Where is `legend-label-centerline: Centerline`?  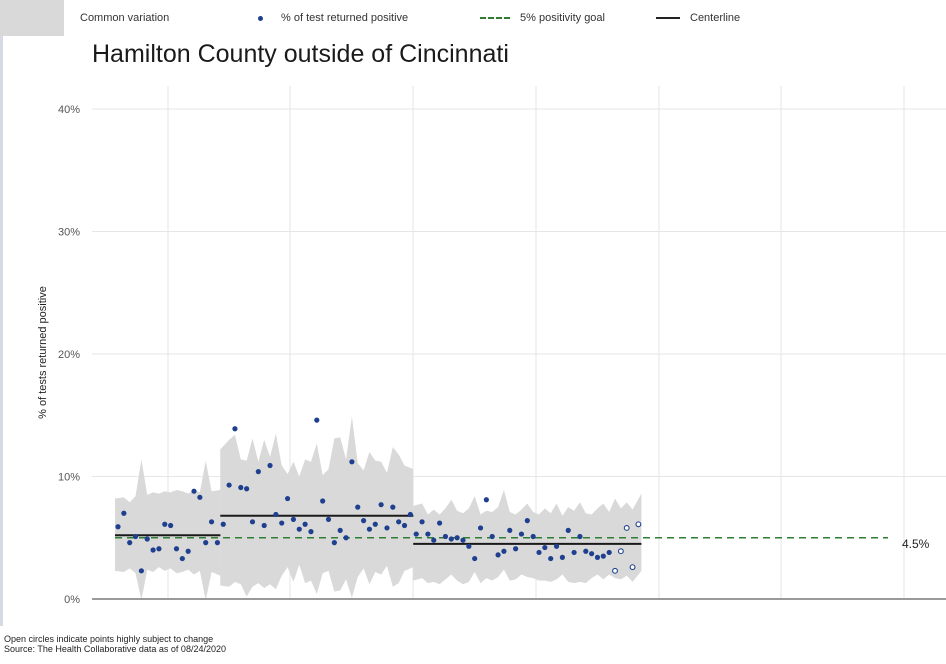
legend-label-centerline: Centerline is located at coordinates (715, 18).